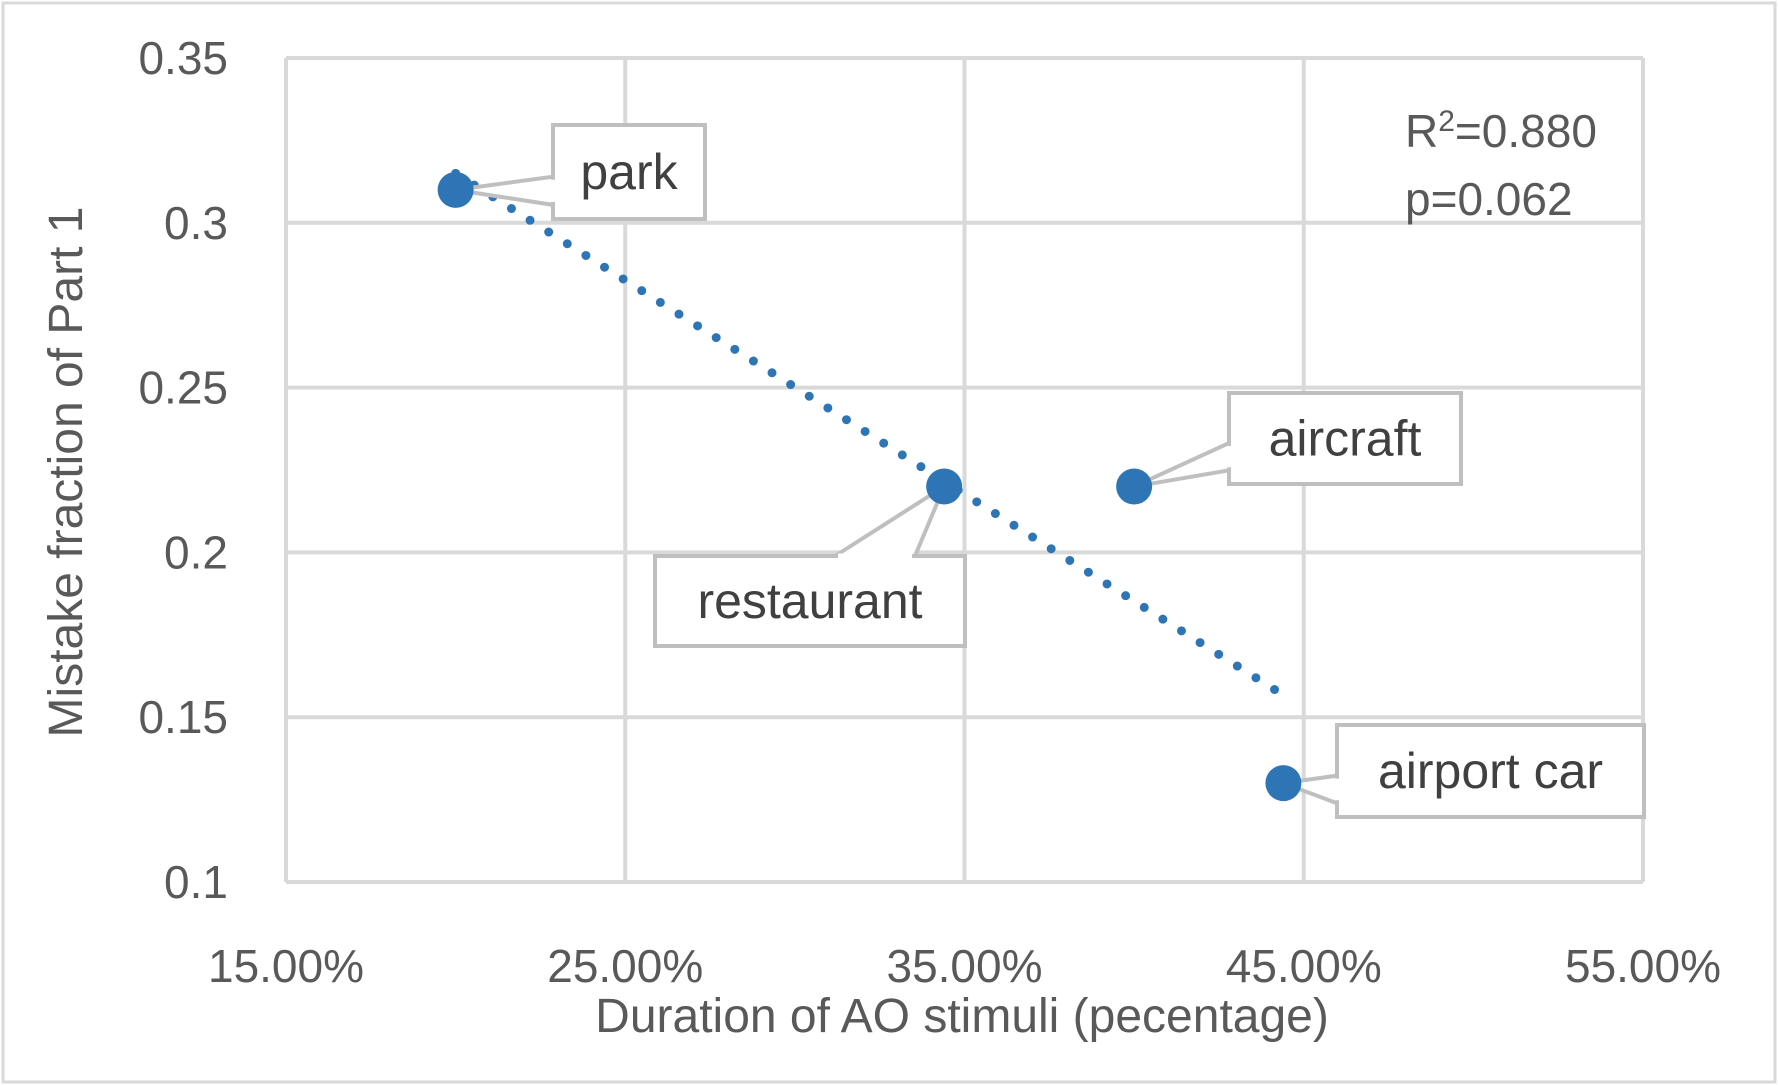  Describe the element at coordinates (183, 717) in the screenshot. I see `y-tick-label: 0.15` at that location.